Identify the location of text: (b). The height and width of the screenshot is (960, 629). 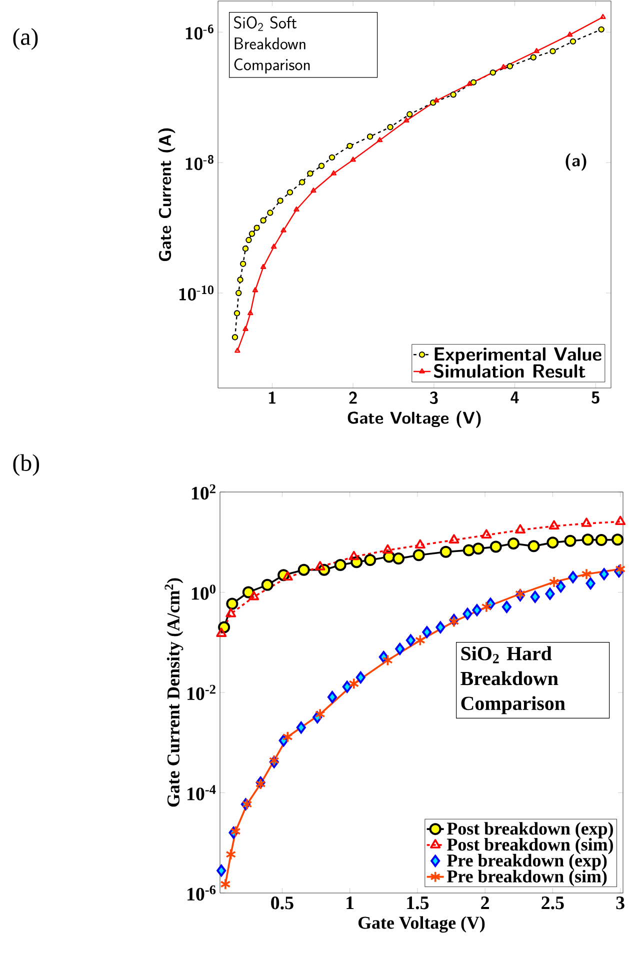
(26, 465).